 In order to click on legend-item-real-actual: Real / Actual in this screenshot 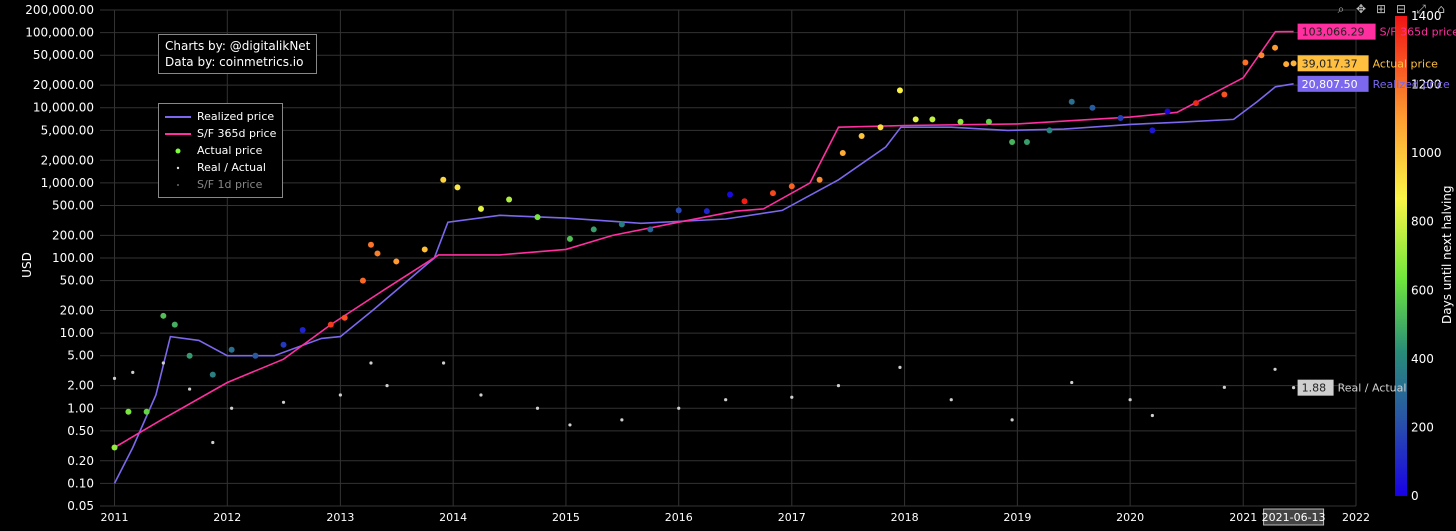, I will do `click(220, 167)`.